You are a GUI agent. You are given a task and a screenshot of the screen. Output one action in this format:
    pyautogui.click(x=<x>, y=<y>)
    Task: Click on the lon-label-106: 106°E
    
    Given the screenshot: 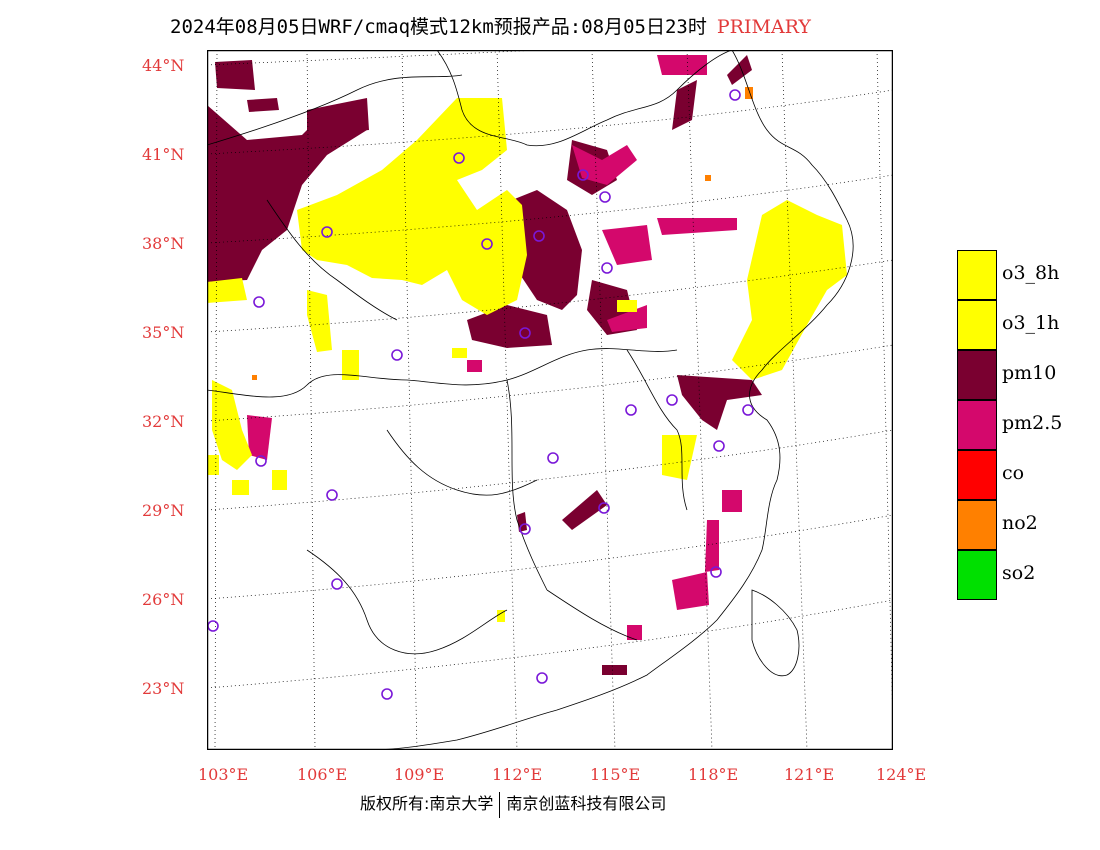 What is the action you would take?
    pyautogui.click(x=322, y=774)
    